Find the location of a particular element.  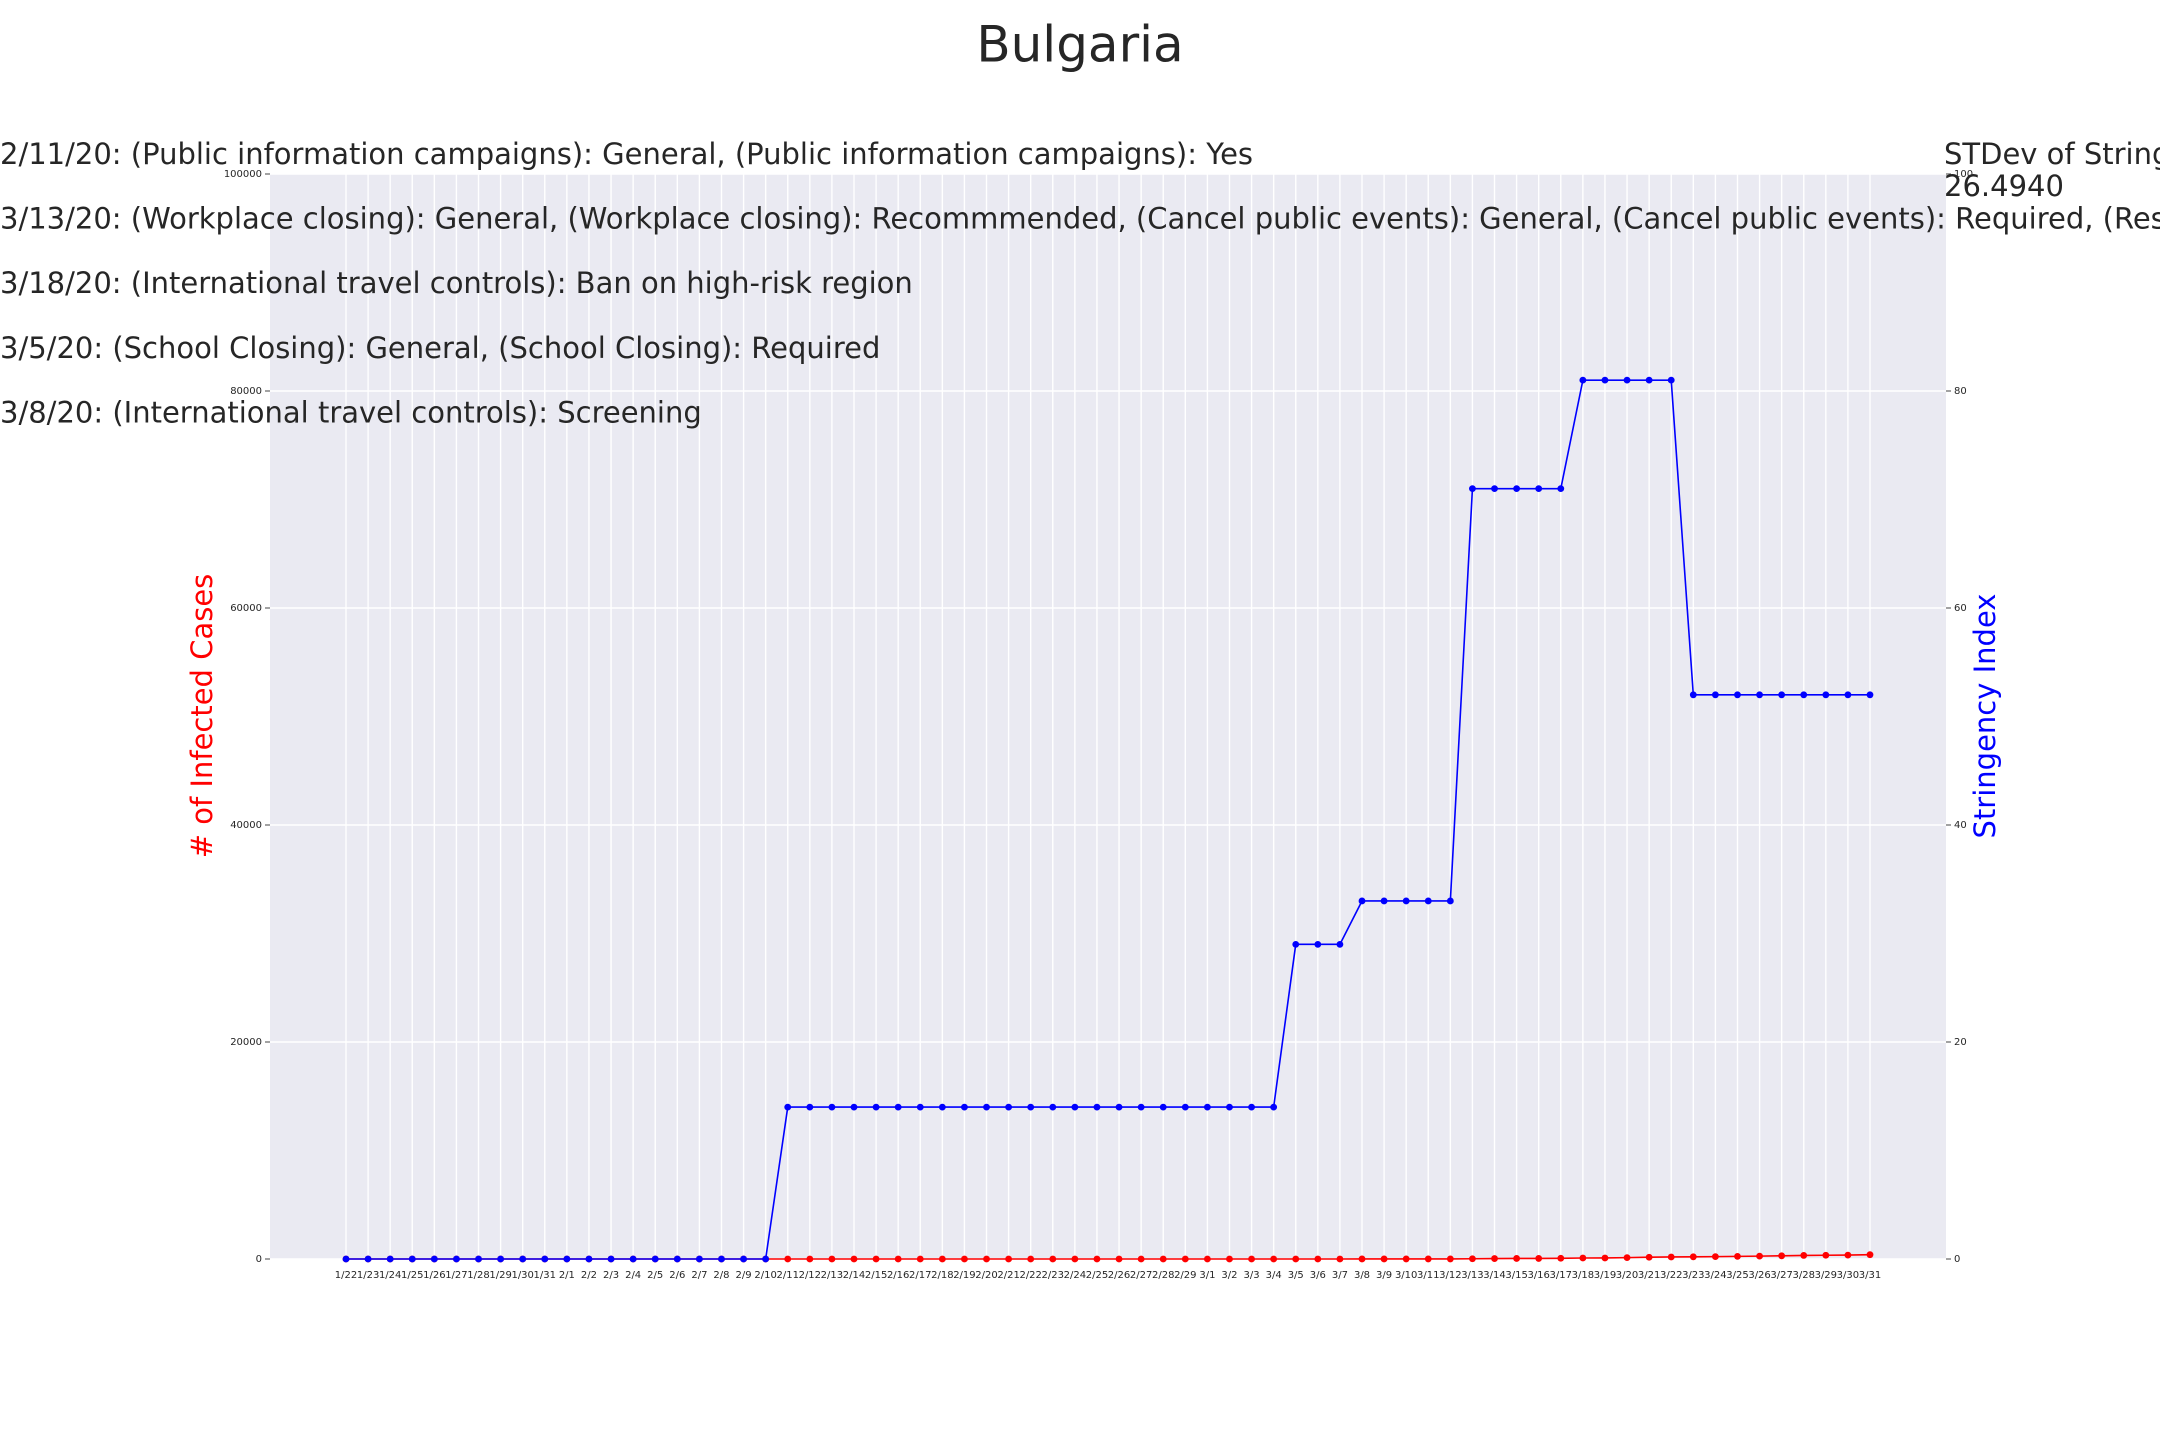

y-tick-label: 100000 is located at coordinates (243, 174).